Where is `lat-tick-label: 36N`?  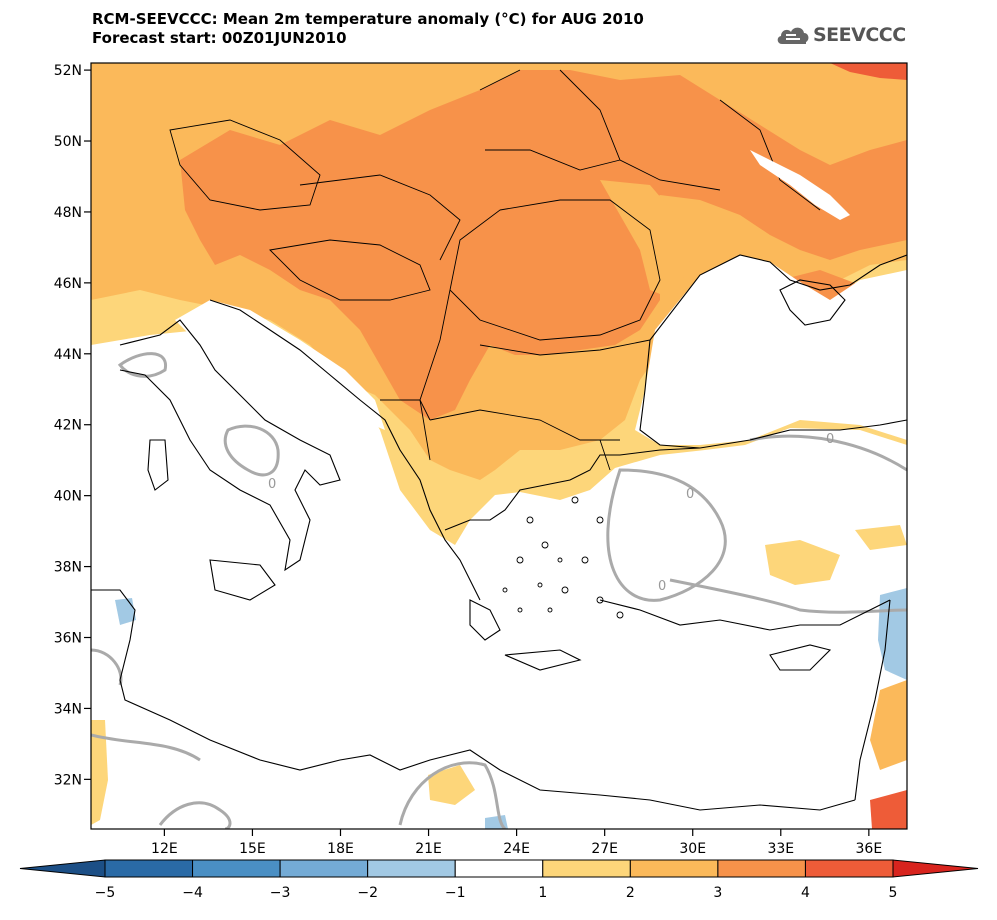 lat-tick-label: 36N is located at coordinates (68, 639).